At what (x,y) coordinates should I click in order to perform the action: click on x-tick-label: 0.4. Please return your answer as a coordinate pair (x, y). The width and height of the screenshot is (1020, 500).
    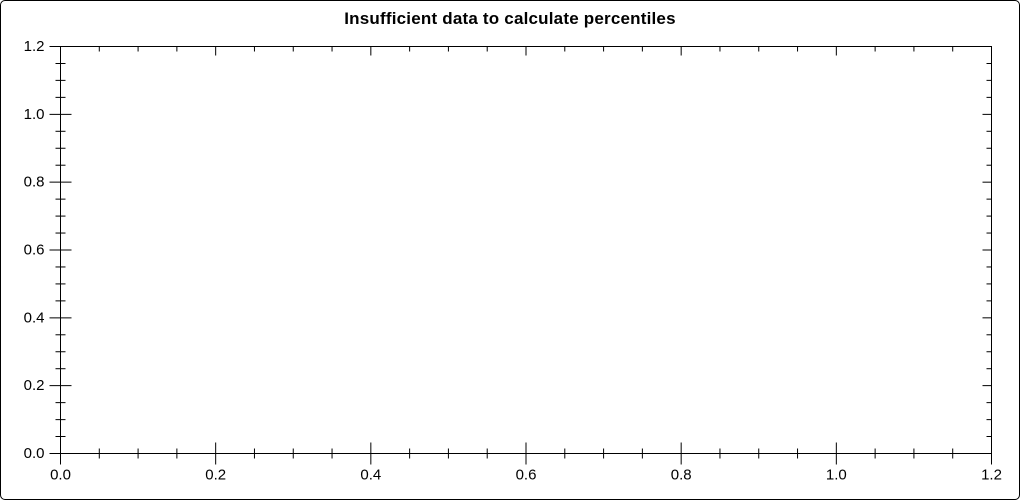
    Looking at the image, I should click on (370, 475).